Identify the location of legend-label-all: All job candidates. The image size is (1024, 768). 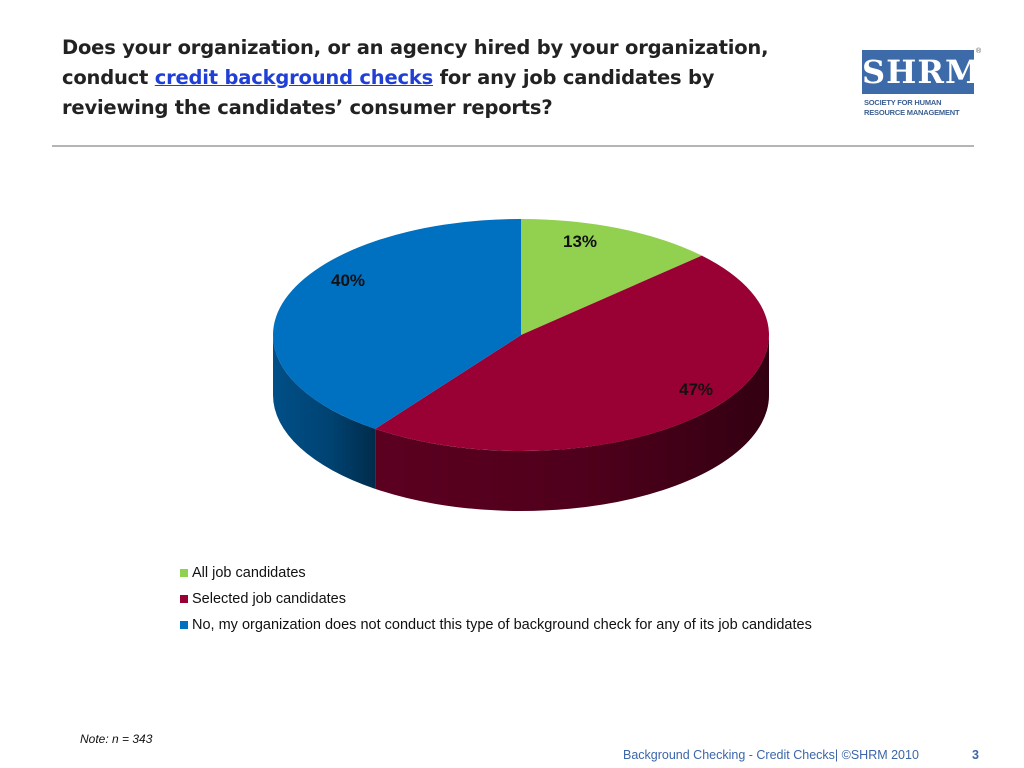
(249, 573).